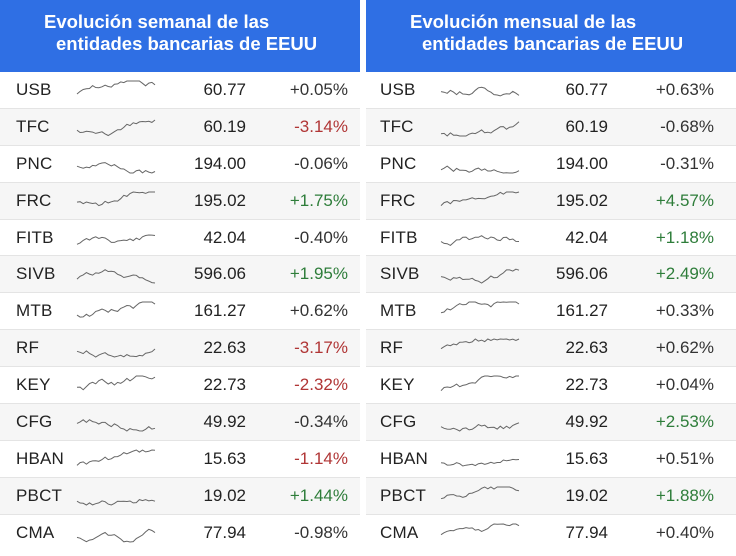 Image resolution: width=736 pixels, height=556 pixels. Describe the element at coordinates (551, 496) in the screenshot. I see `table-row: PBCT 19.02 +1.88%` at that location.